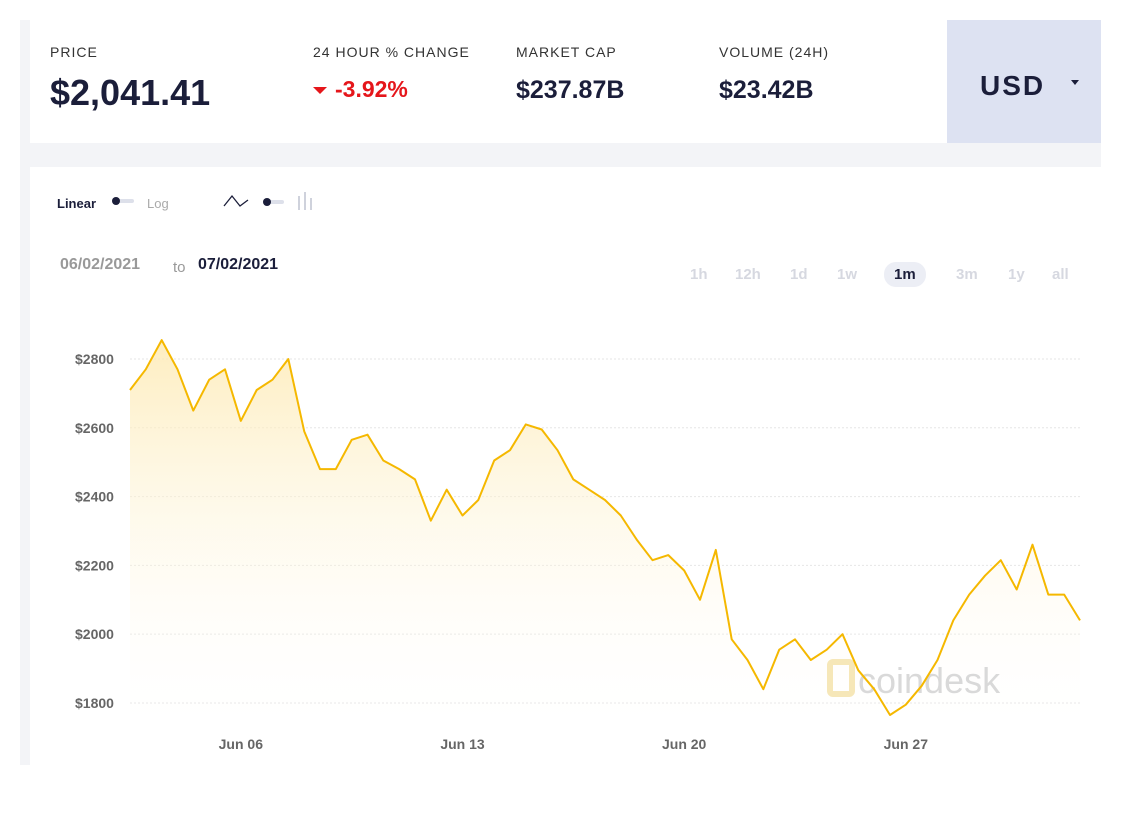 The width and height of the screenshot is (1121, 828). What do you see at coordinates (238, 264) in the screenshot?
I see `date-to: 07/02/2021` at bounding box center [238, 264].